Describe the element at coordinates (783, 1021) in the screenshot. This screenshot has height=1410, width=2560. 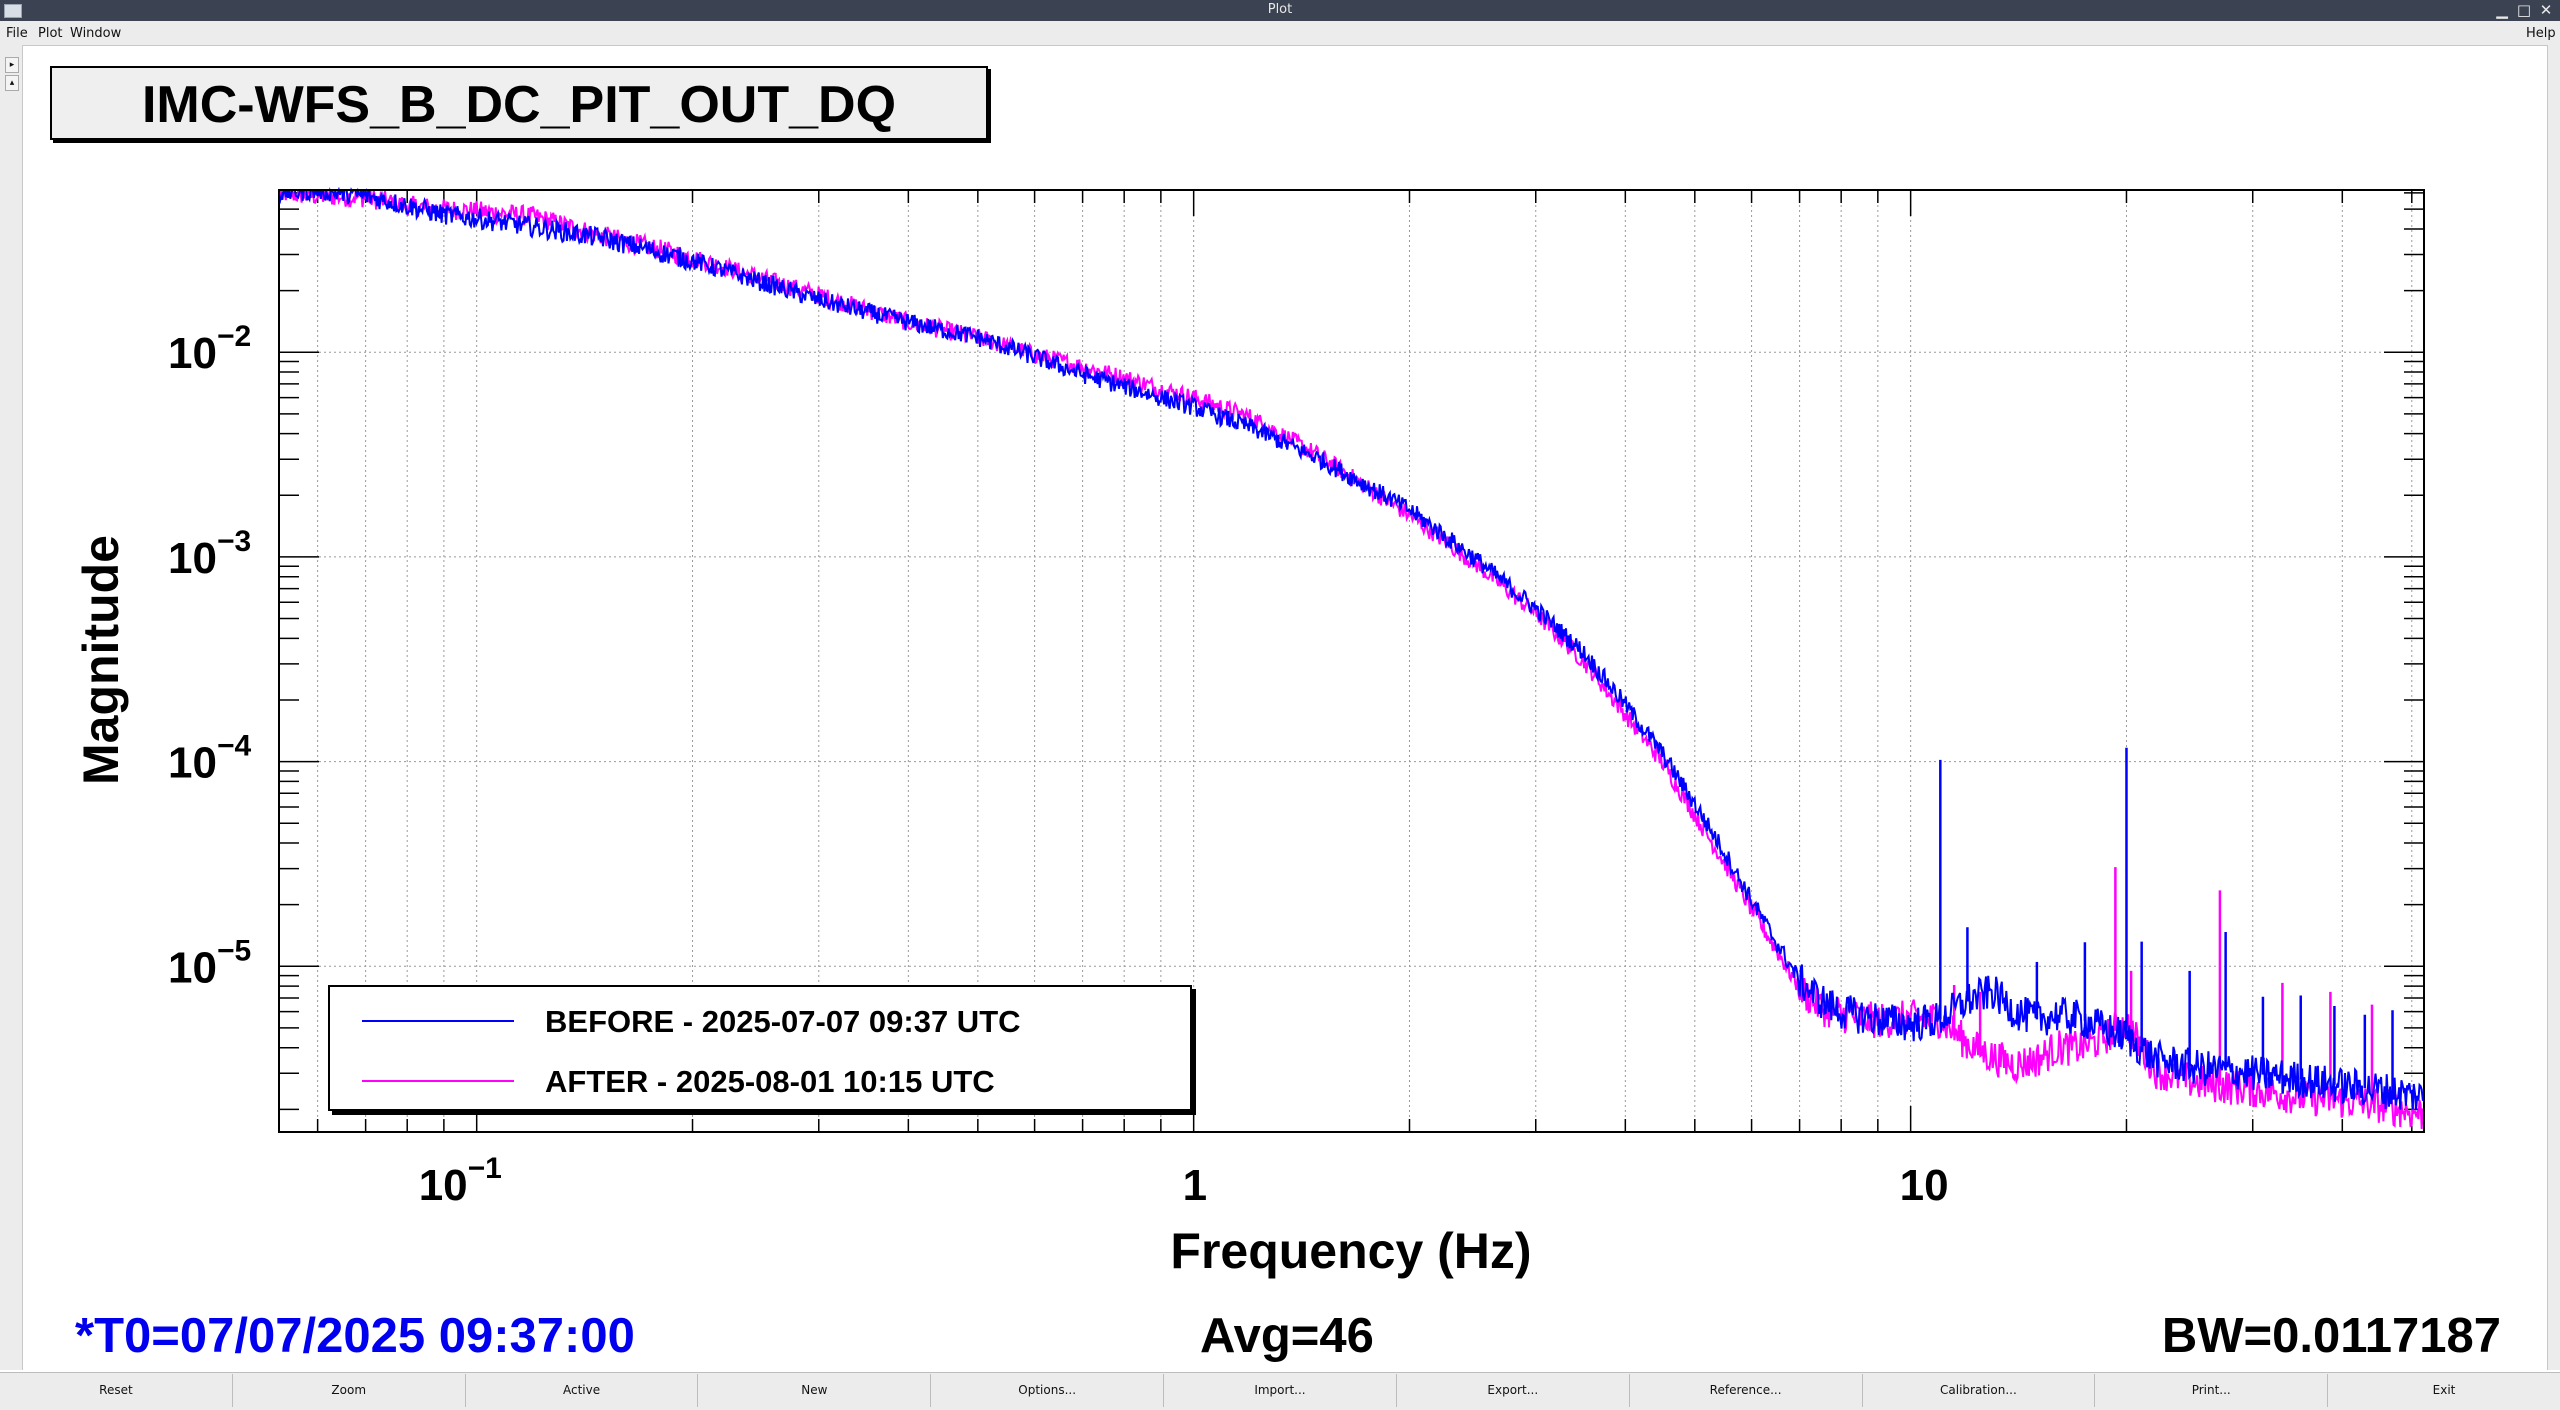
I see `legend-label-before: BEFORE - 2025-07-07 09:37 UTC` at that location.